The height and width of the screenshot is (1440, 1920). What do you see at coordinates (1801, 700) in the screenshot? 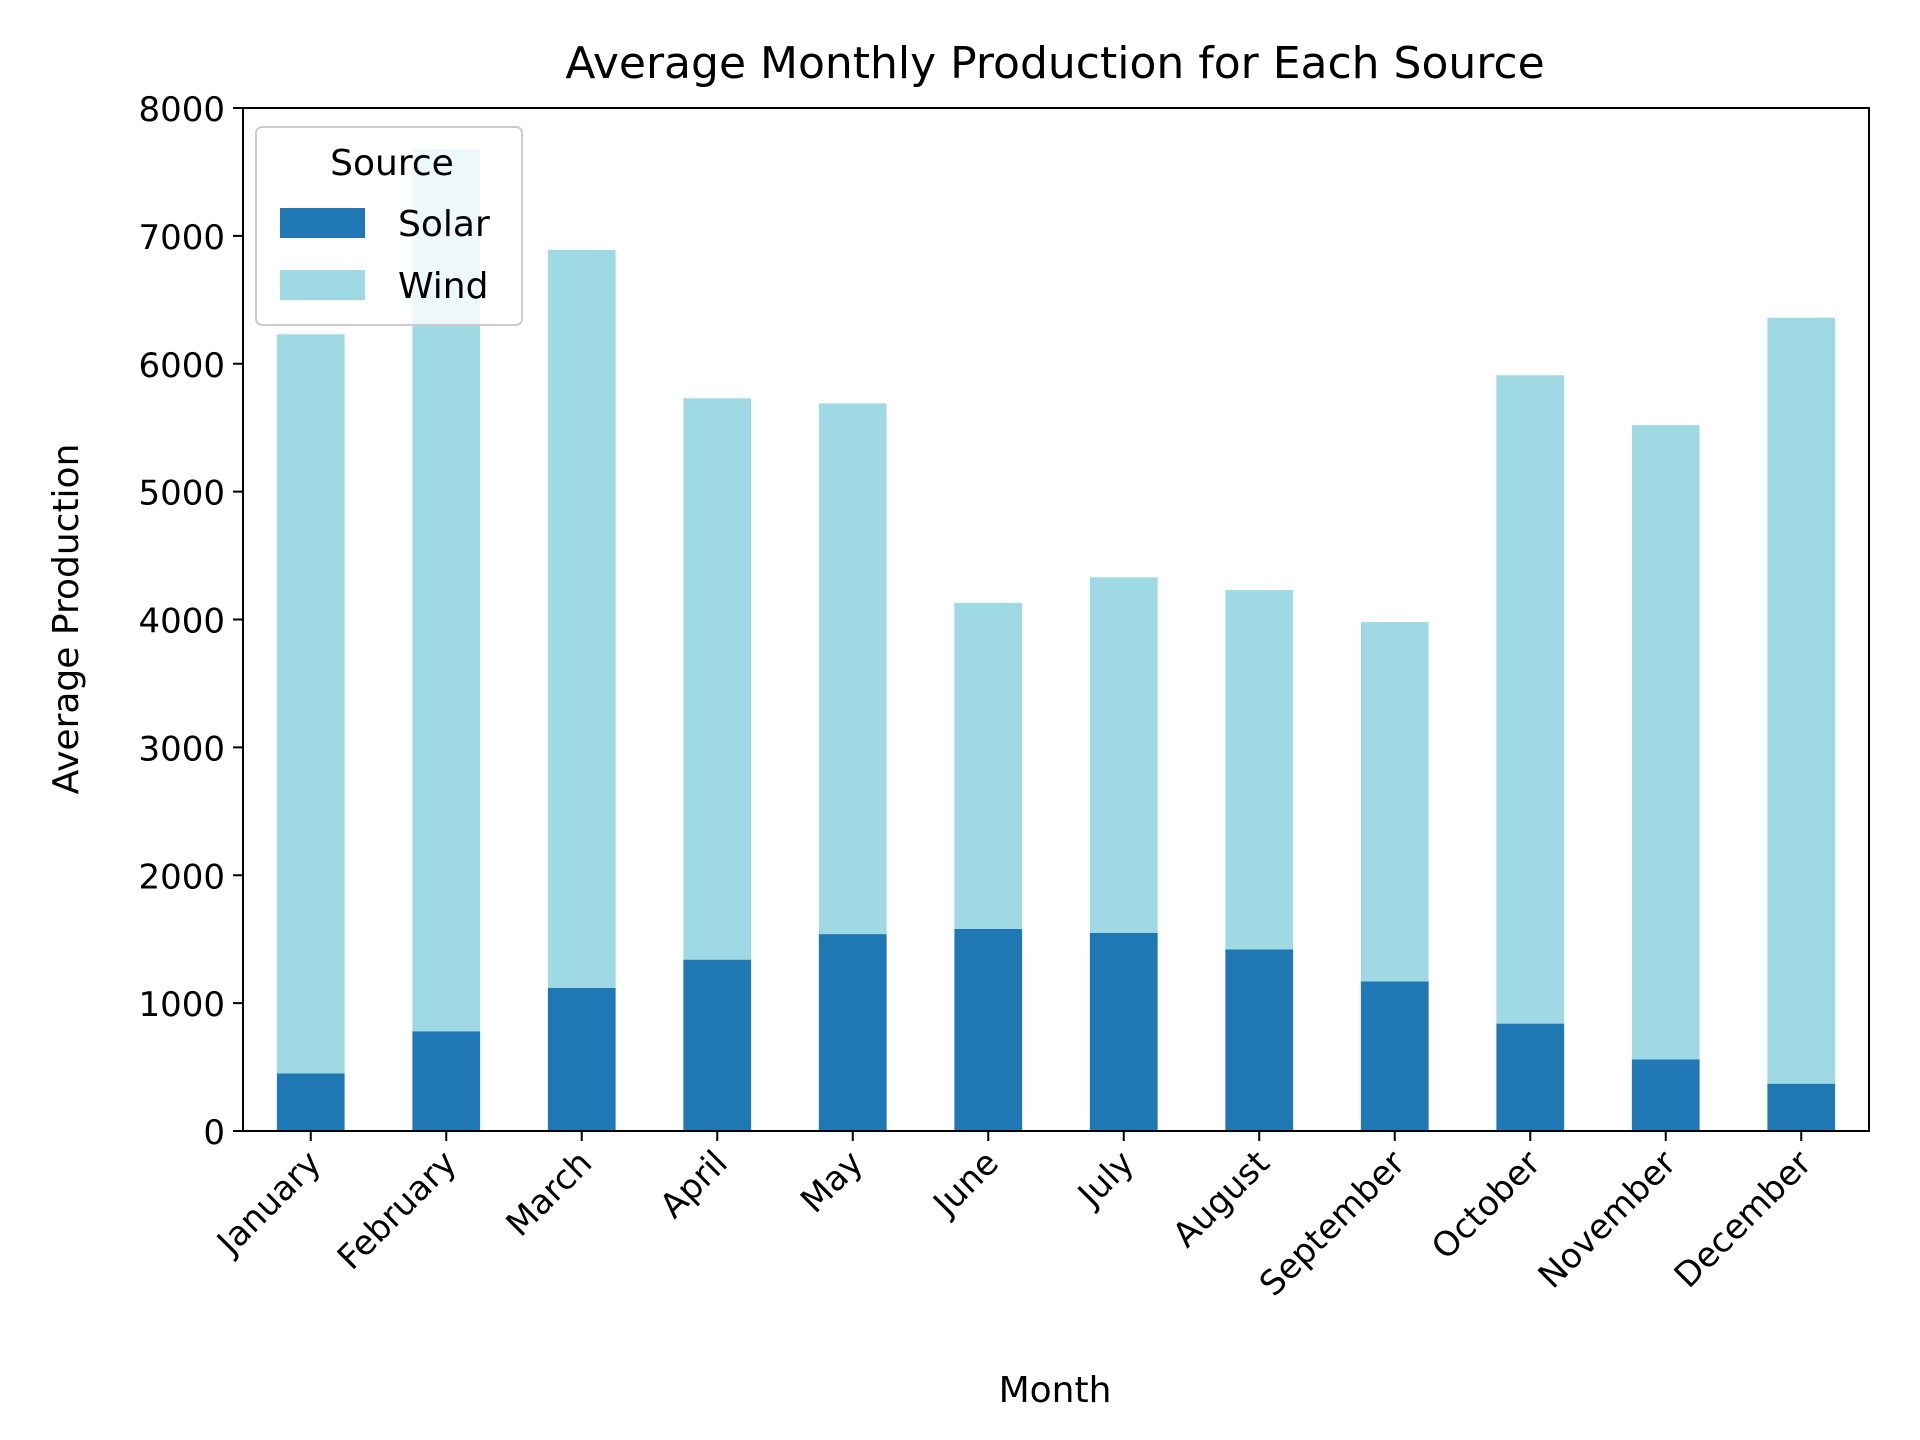
I see `bar-wind-december` at bounding box center [1801, 700].